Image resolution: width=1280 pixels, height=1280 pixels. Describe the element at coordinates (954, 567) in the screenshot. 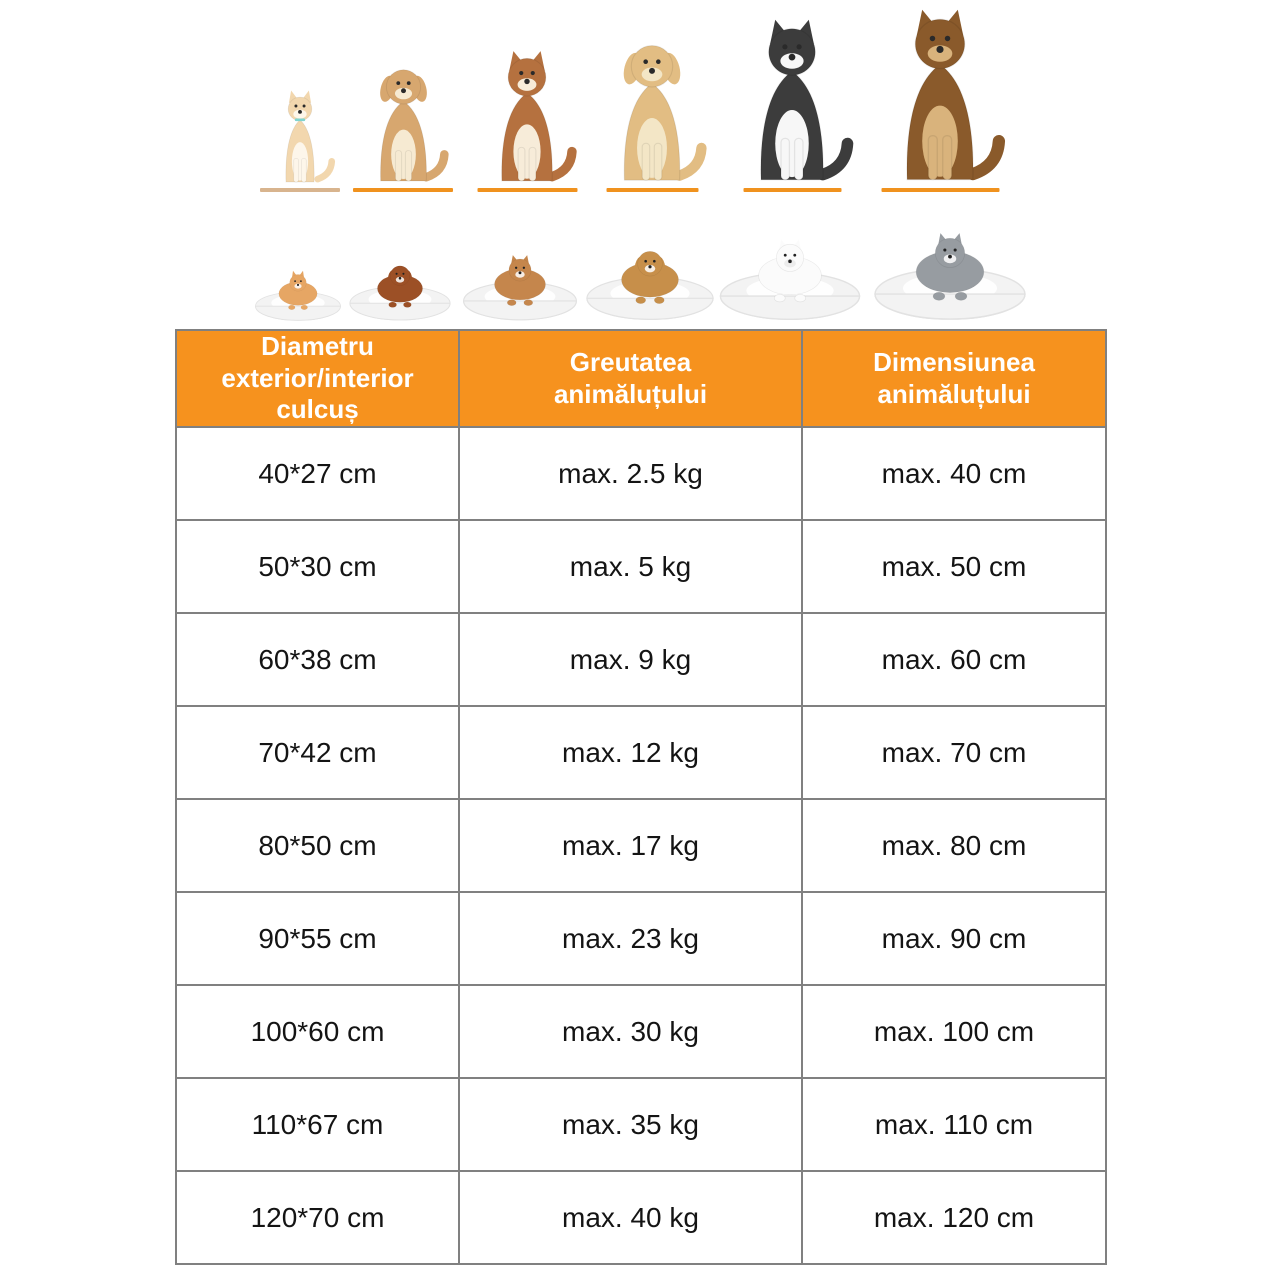

I see `pet-dimension-cell: max. 50 cm` at that location.